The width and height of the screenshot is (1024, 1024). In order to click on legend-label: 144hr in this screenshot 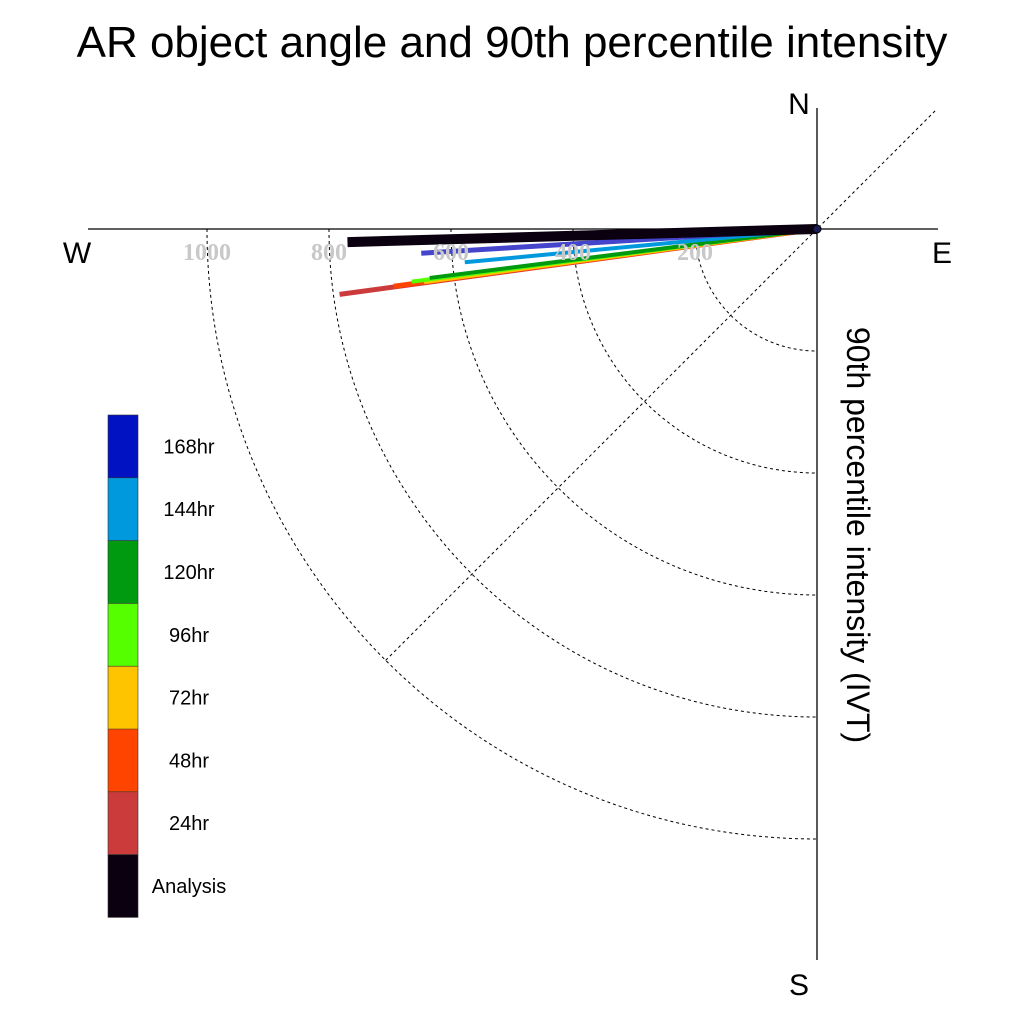, I will do `click(188, 510)`.